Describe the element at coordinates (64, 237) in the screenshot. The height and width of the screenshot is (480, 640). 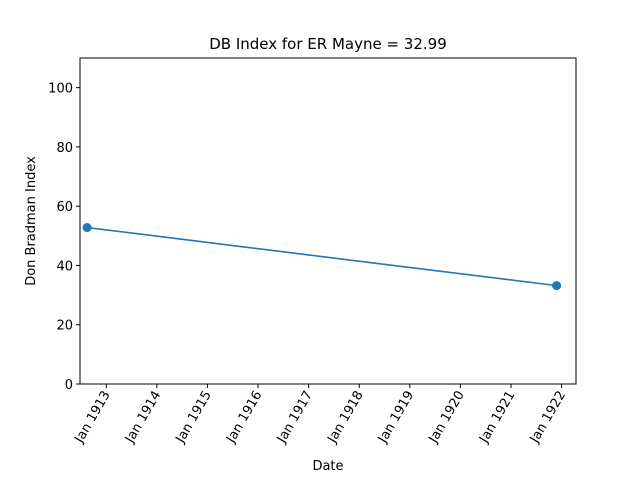
I see `y-axis: 0 20 40 60 80 100` at that location.